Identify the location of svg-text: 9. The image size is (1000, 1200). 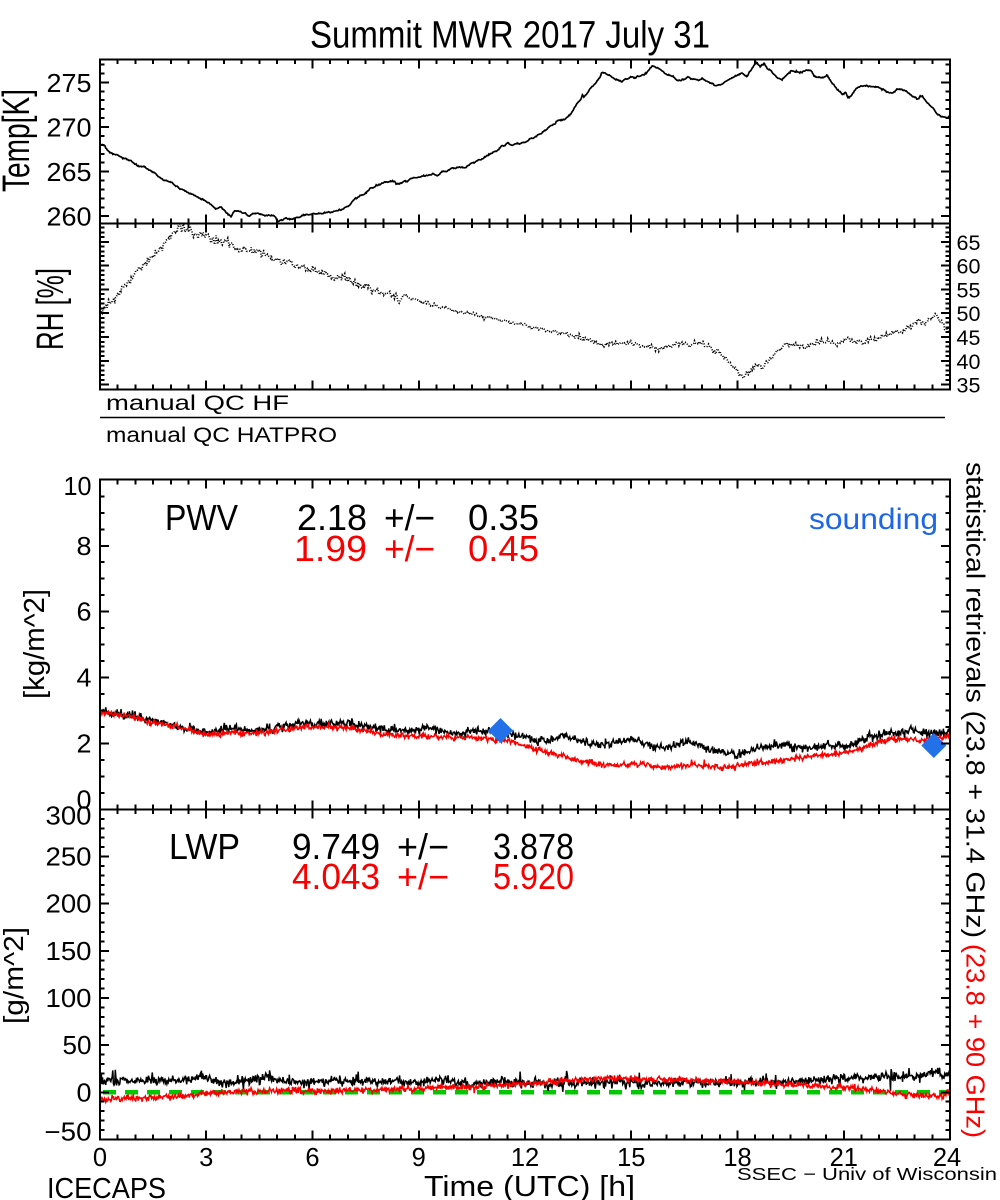
(419, 1158).